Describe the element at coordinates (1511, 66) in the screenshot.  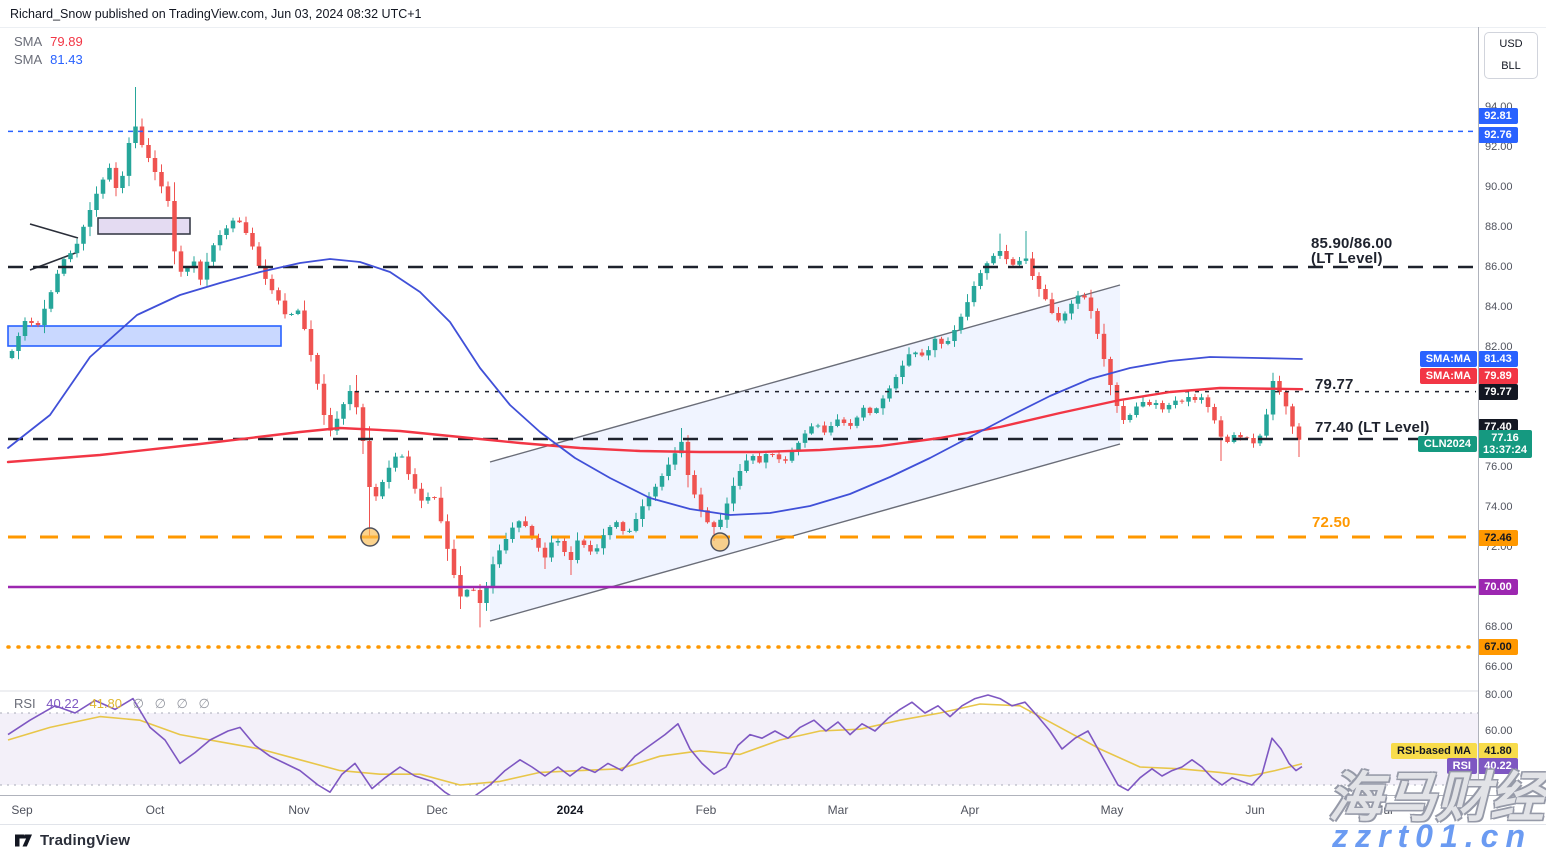
I see `unit-button: BLL` at that location.